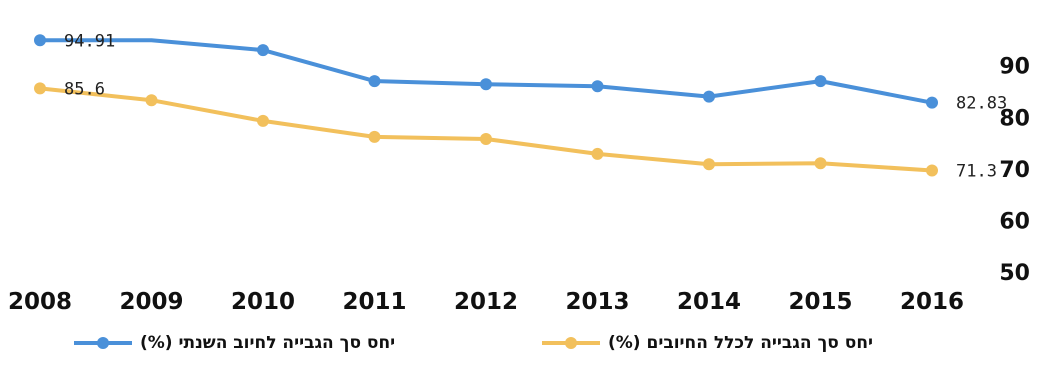 This screenshot has width=1043, height=367. I want to click on y-tick-label: 70, so click(1014, 170).